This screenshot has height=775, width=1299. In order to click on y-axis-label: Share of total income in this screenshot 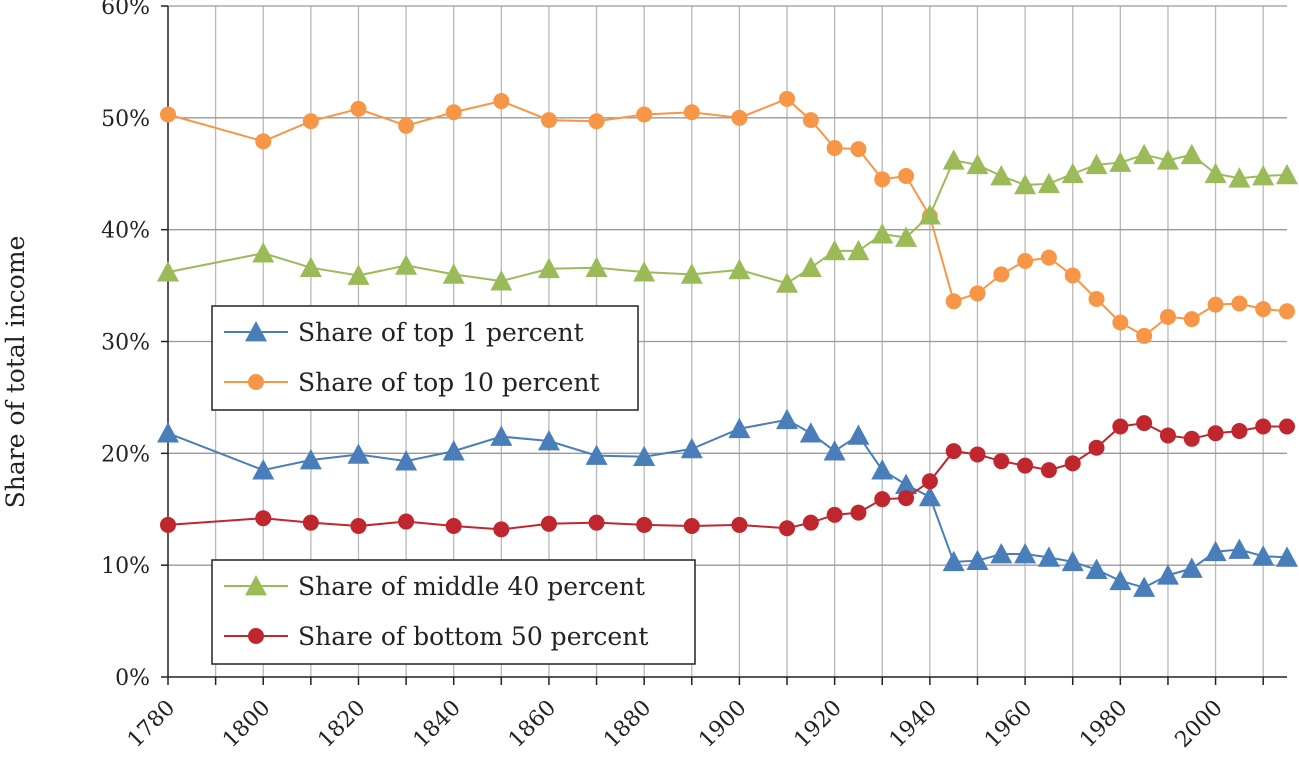, I will do `click(15, 372)`.